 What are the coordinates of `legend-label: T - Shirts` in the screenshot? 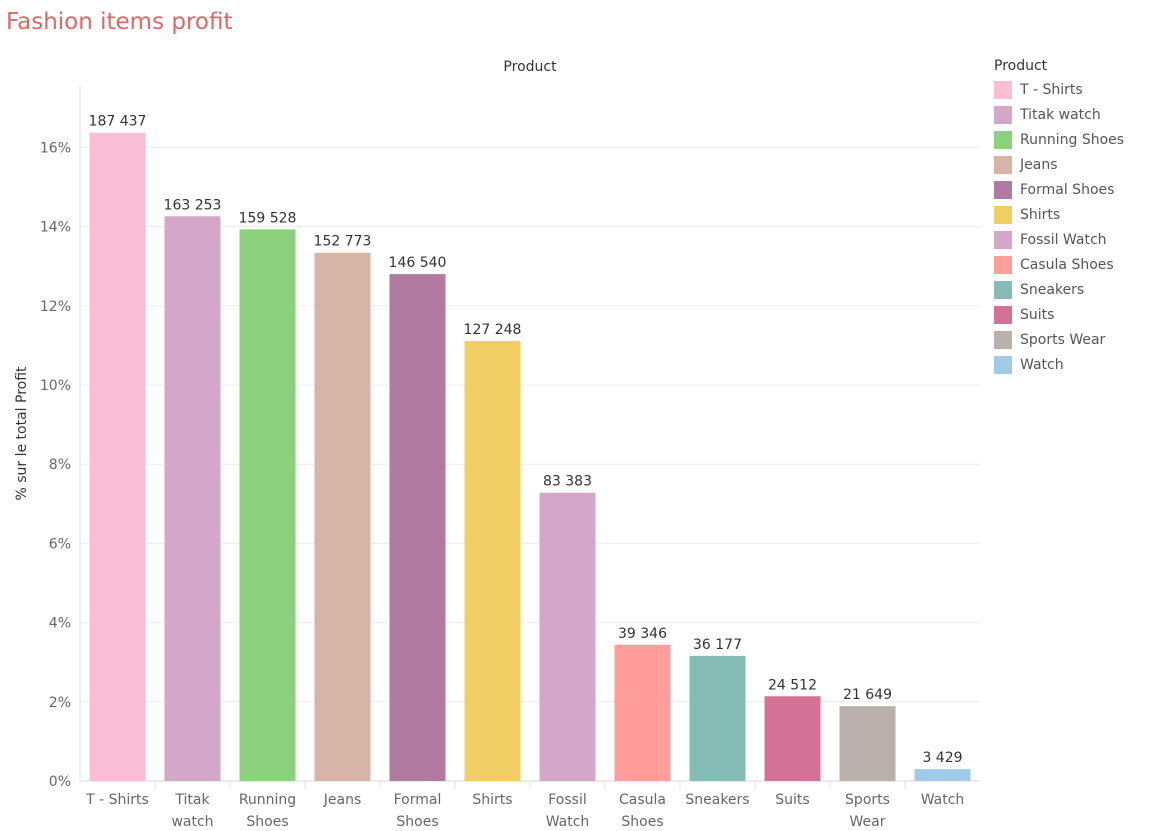 It's located at (1051, 89).